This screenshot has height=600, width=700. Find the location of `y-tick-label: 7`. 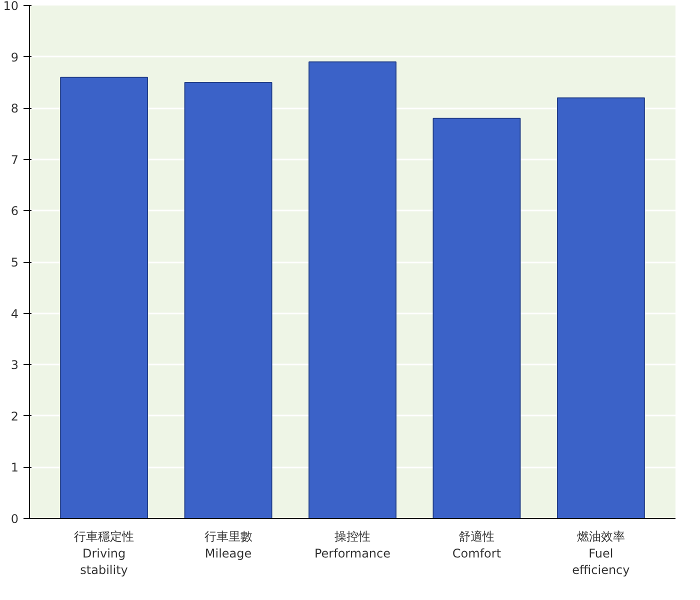

y-tick-label: 7 is located at coordinates (14, 159).